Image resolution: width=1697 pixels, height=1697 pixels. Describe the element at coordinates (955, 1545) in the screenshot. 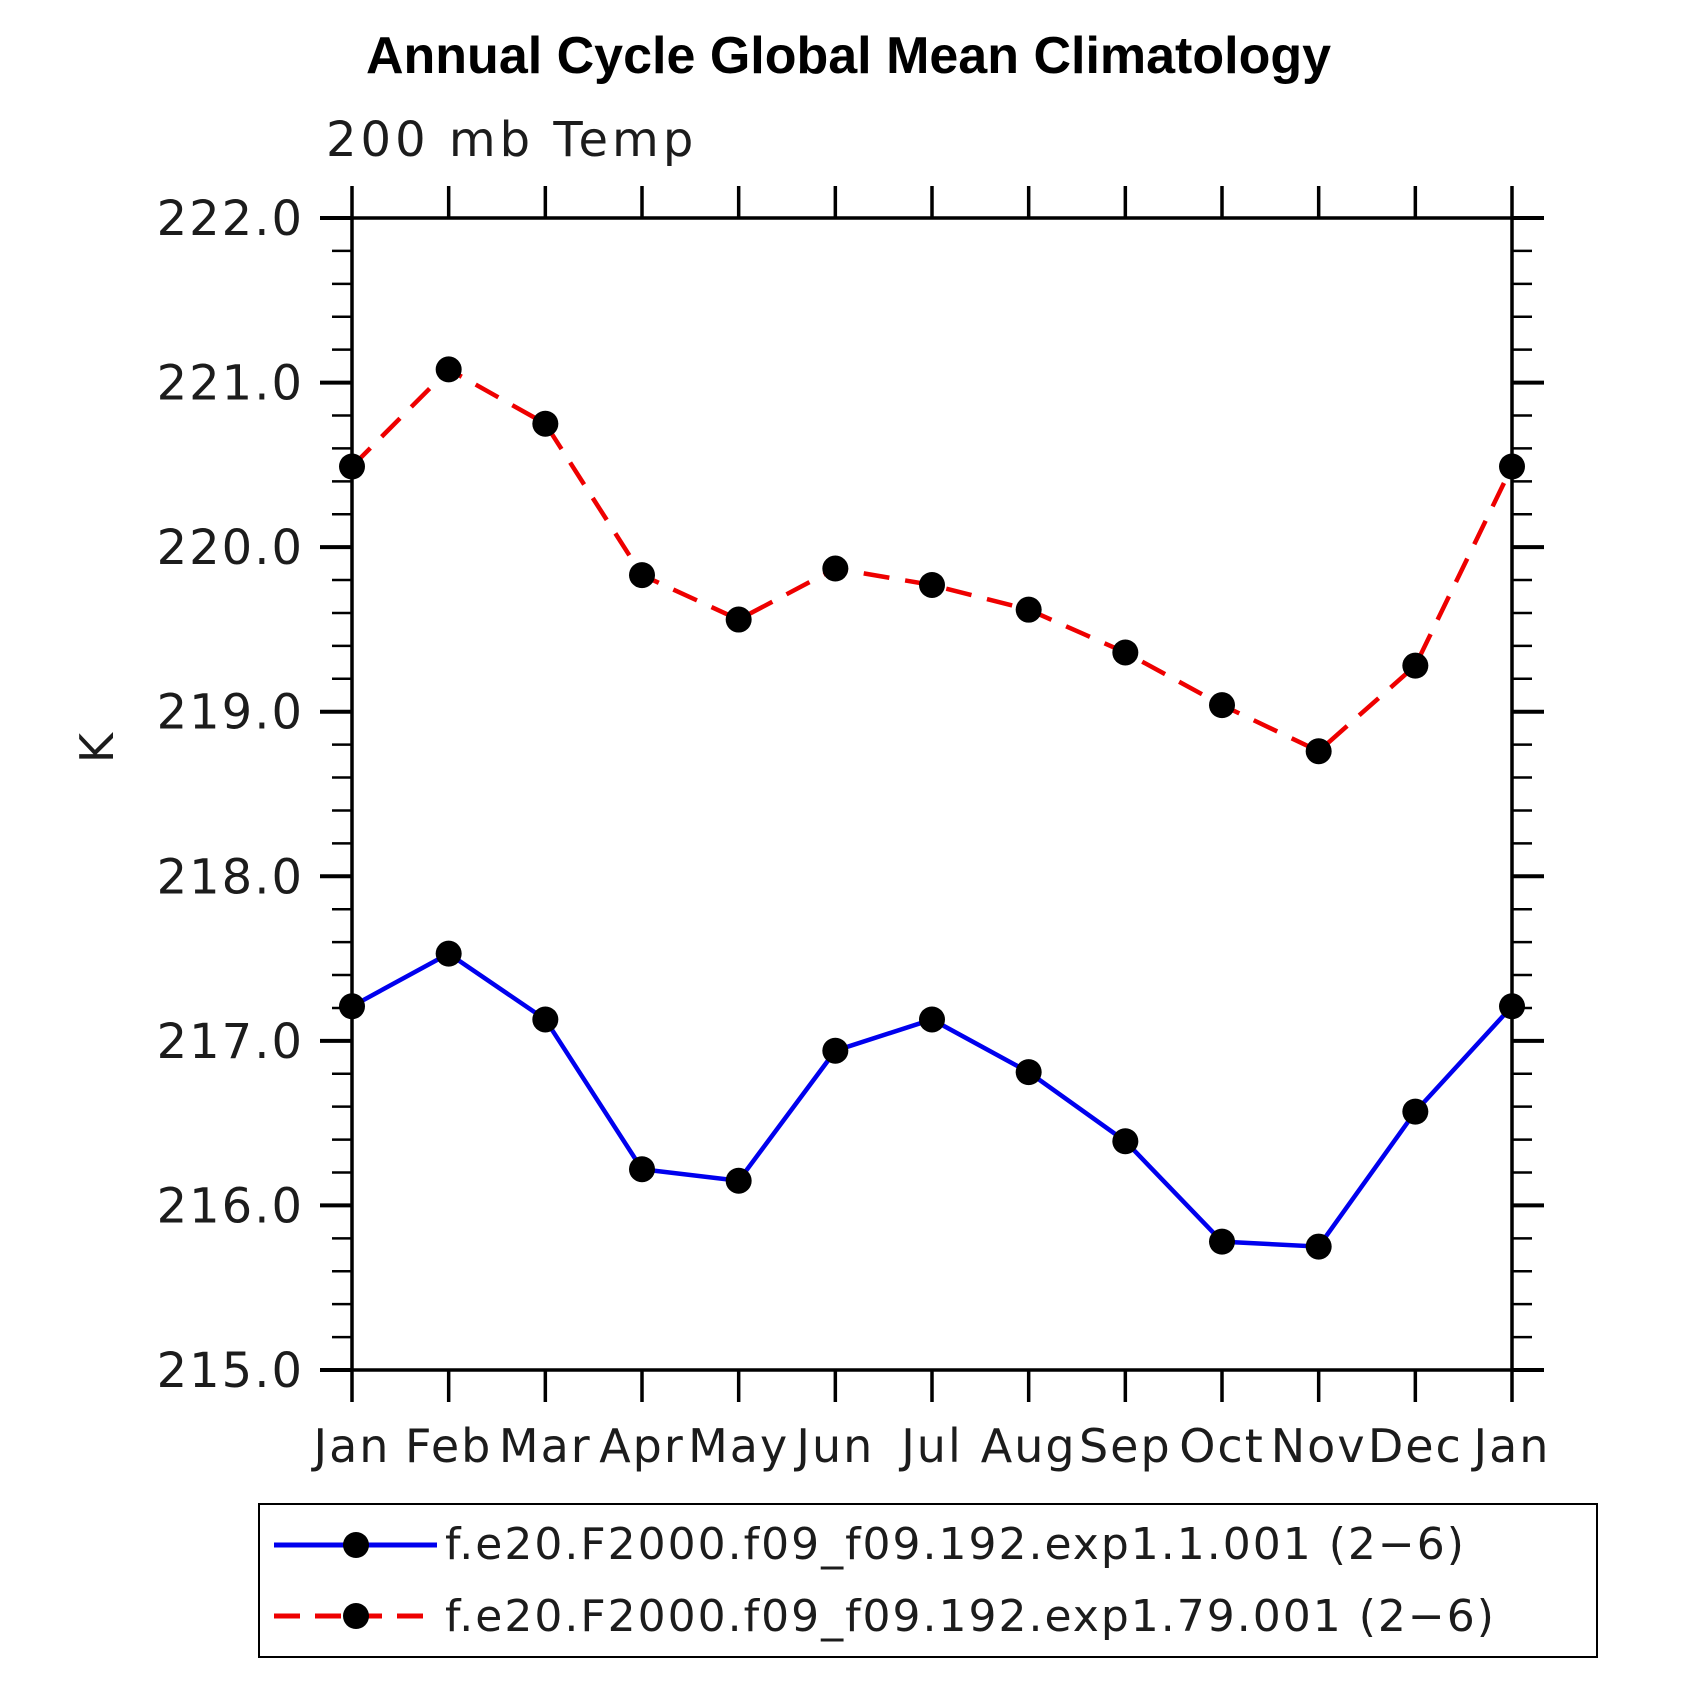

I see `legend-label-series-1: f.e20.F2000.f09_f09.192.exp1.1.001 (2−6)` at that location.